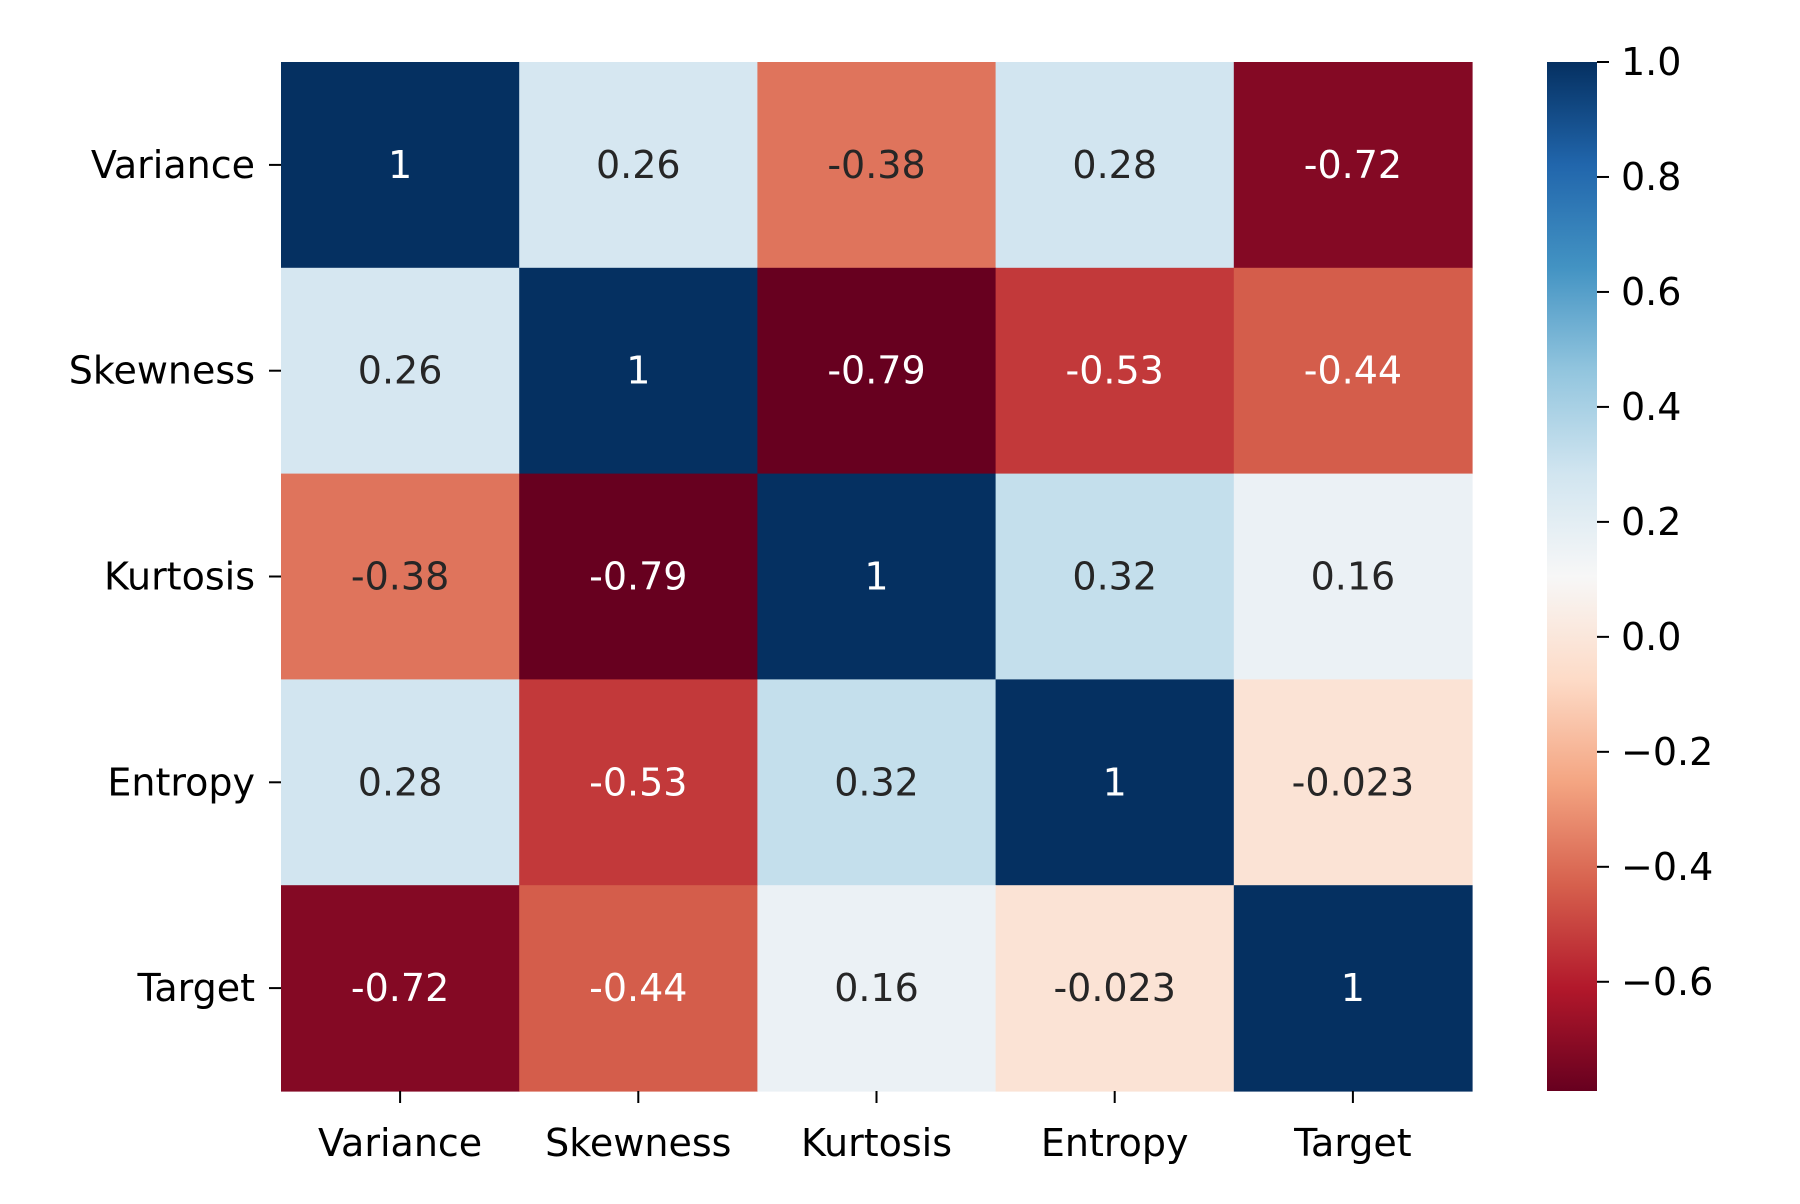  What do you see at coordinates (173, 165) in the screenshot?
I see `y-tick-label: Variance` at bounding box center [173, 165].